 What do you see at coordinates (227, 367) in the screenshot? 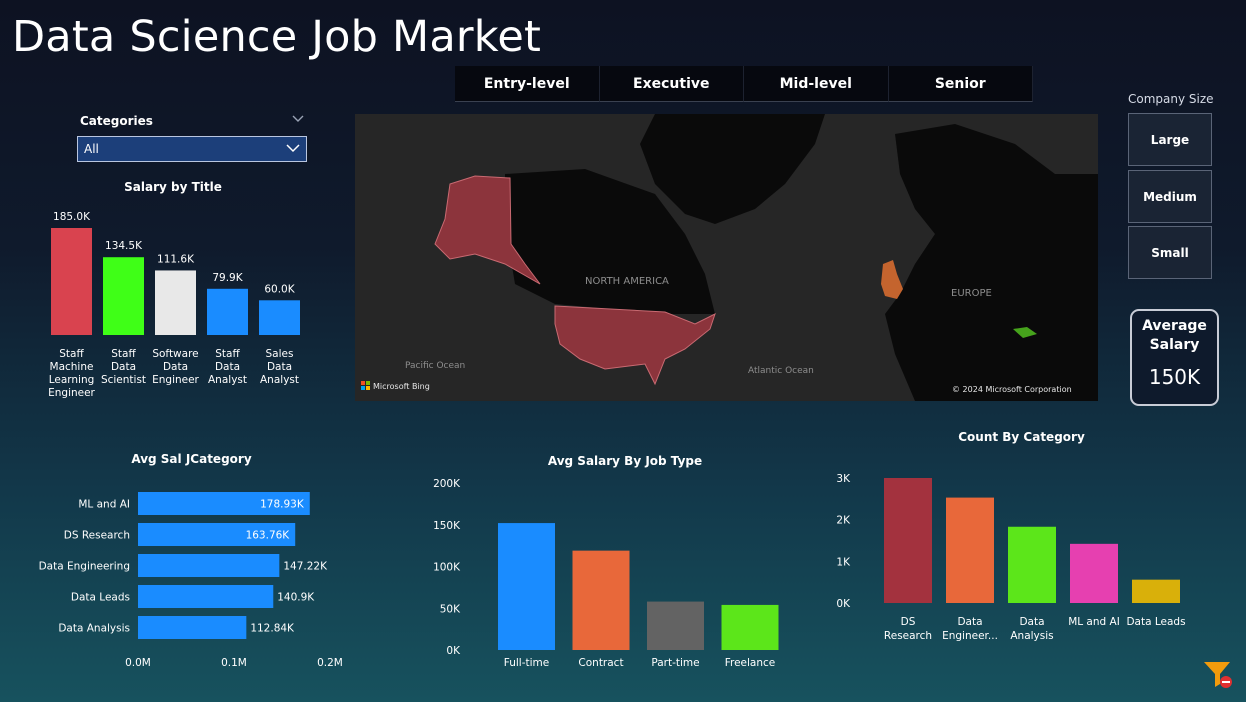
I see `salary-title-category-label-3-1: Data` at bounding box center [227, 367].